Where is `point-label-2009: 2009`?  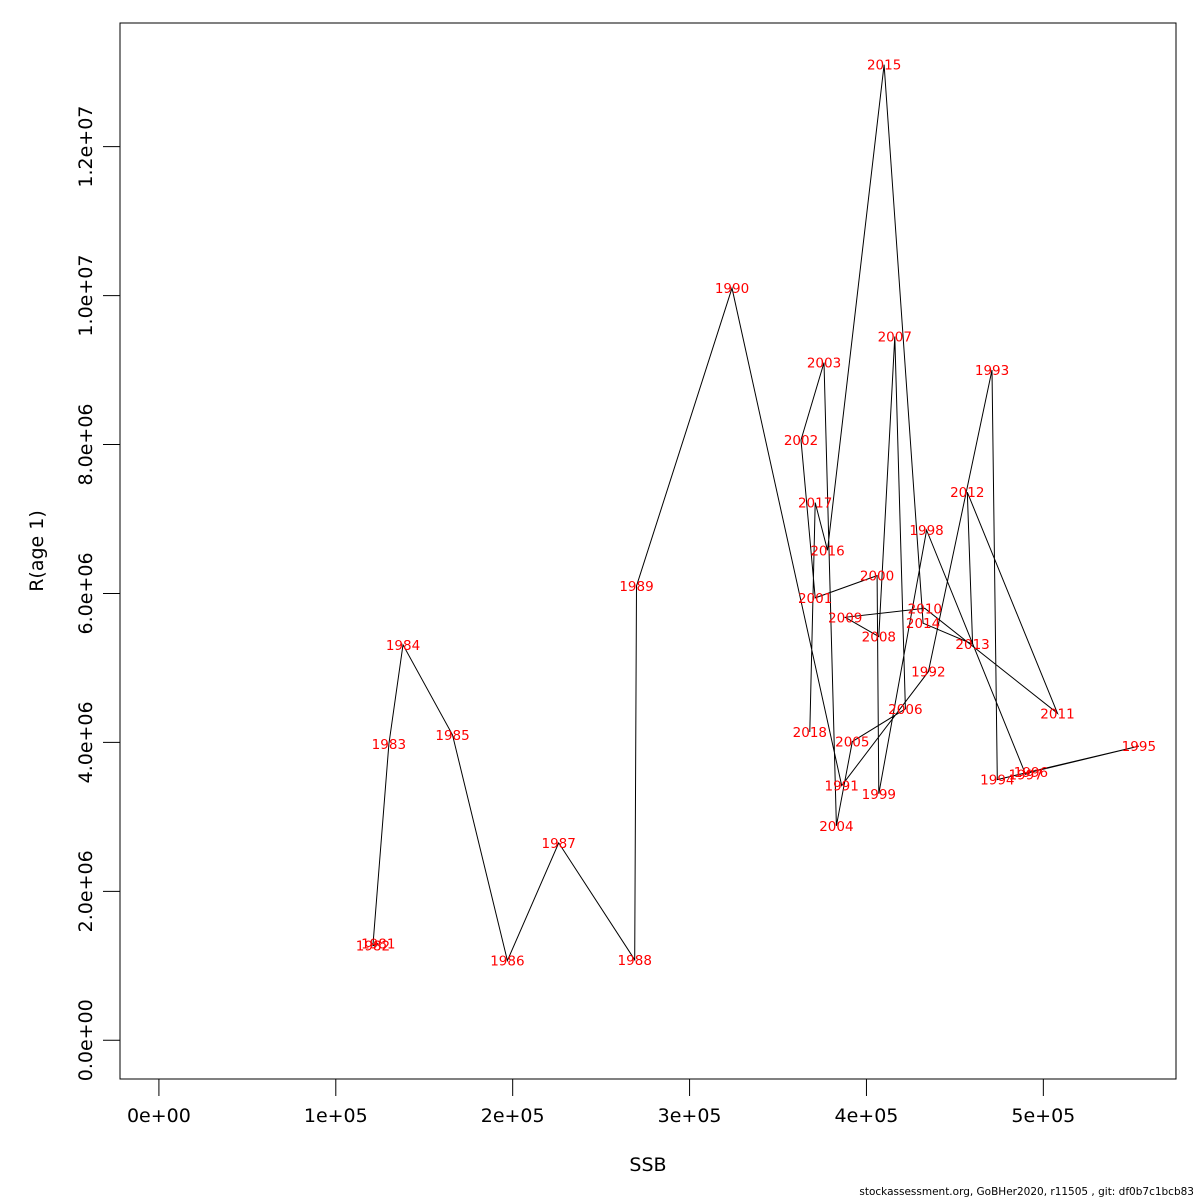 point-label-2009: 2009 is located at coordinates (845, 618).